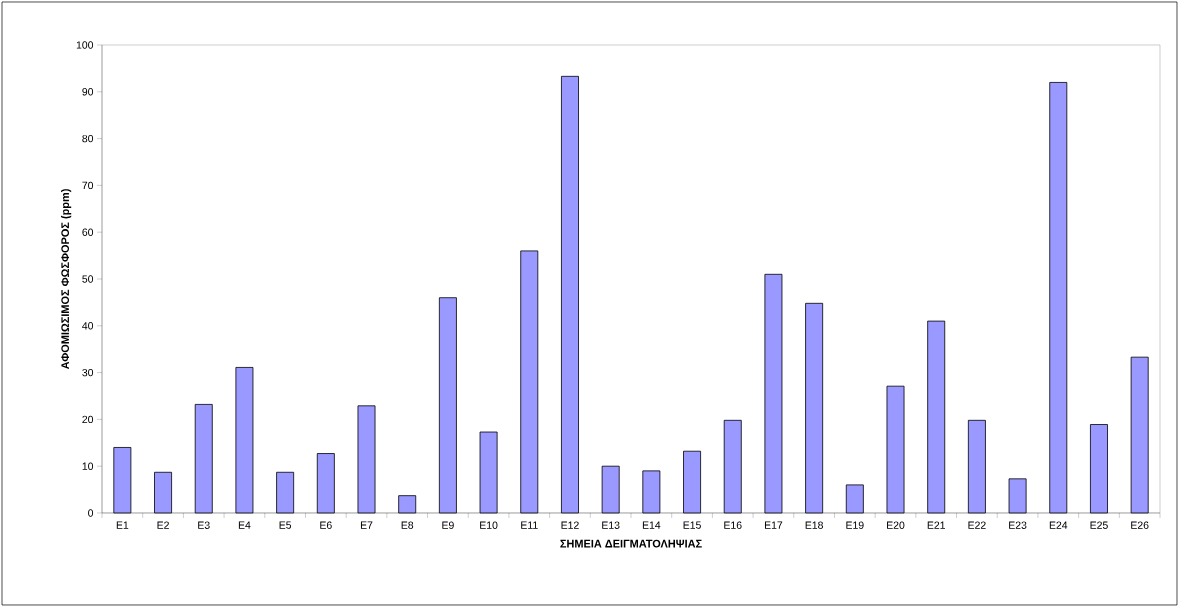 The height and width of the screenshot is (607, 1179). I want to click on x-tick-label: E11, so click(529, 525).